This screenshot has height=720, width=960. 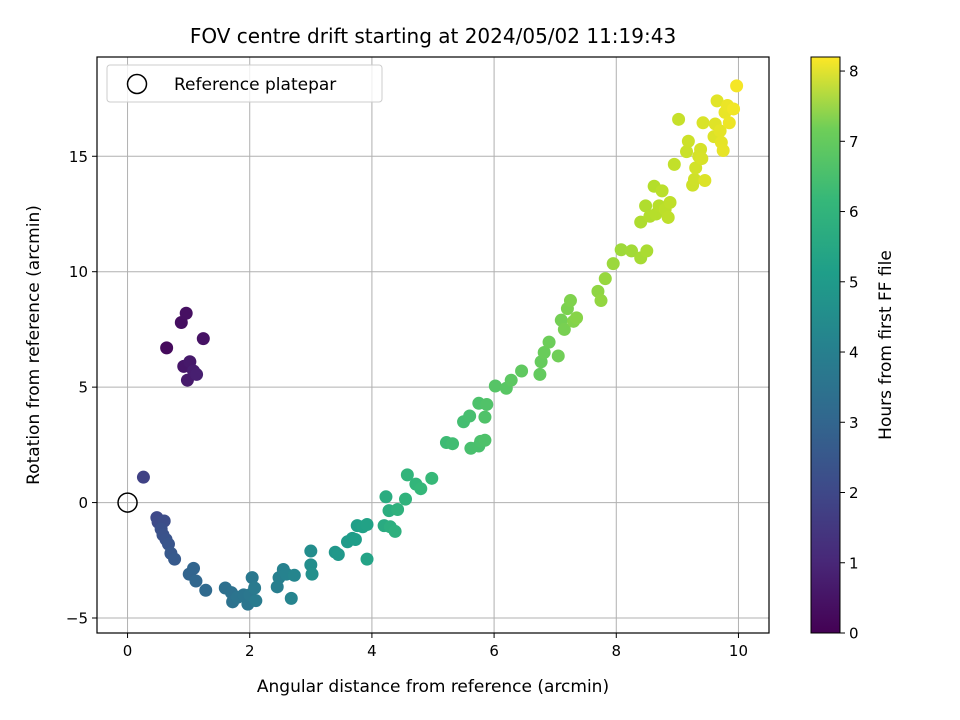 What do you see at coordinates (83, 503) in the screenshot?
I see `y-tick-label: 0` at bounding box center [83, 503].